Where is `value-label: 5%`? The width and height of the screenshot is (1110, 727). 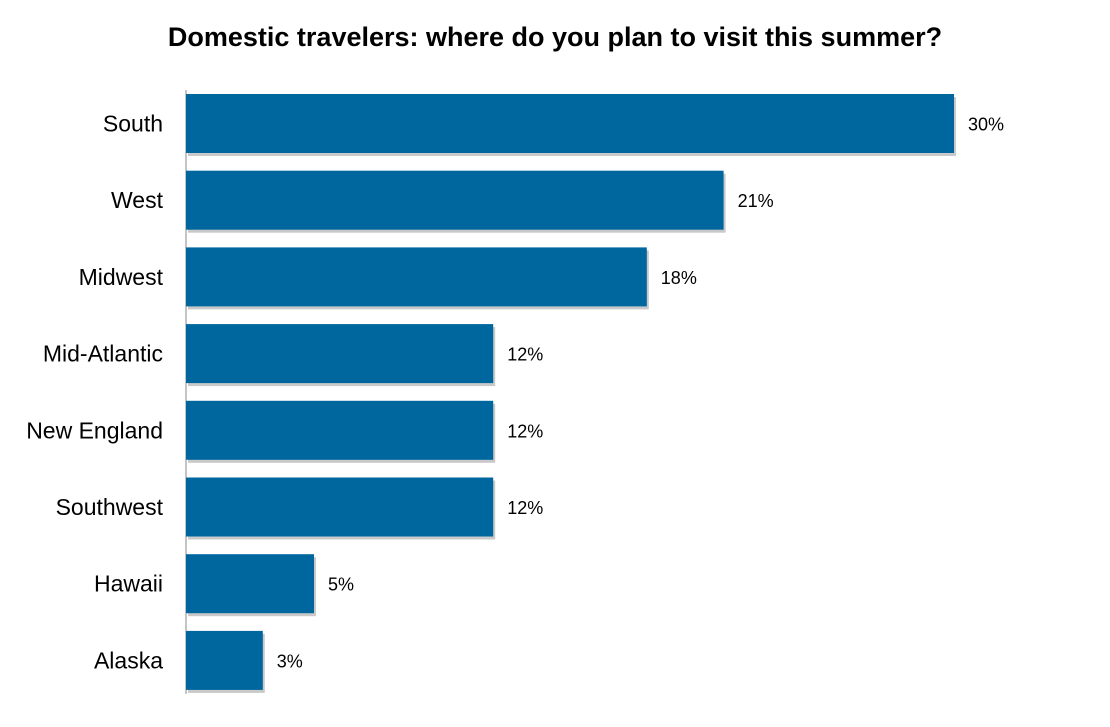 value-label: 5% is located at coordinates (341, 585).